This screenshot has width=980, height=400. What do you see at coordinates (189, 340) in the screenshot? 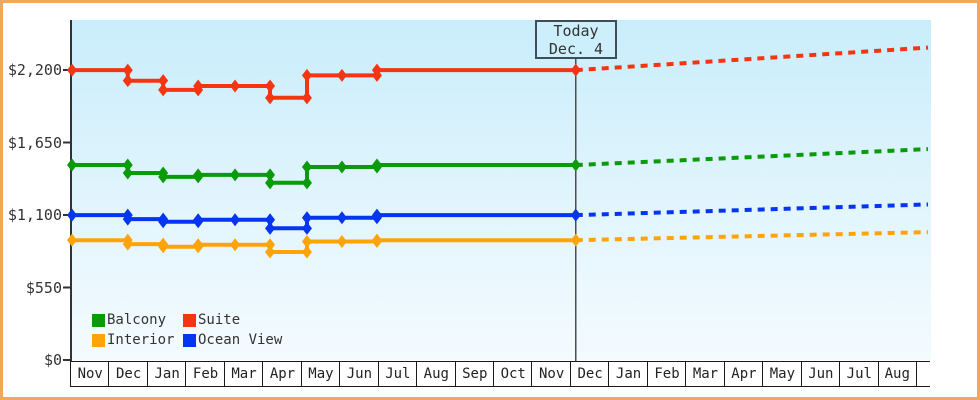
I see `legend-swatch-ocean-view` at bounding box center [189, 340].